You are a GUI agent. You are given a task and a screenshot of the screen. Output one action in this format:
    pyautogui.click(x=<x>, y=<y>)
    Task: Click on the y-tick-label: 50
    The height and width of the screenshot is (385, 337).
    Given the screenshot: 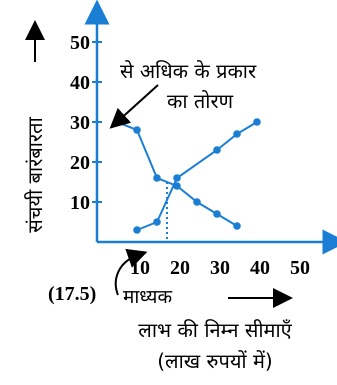 What is the action you would take?
    pyautogui.click(x=80, y=43)
    